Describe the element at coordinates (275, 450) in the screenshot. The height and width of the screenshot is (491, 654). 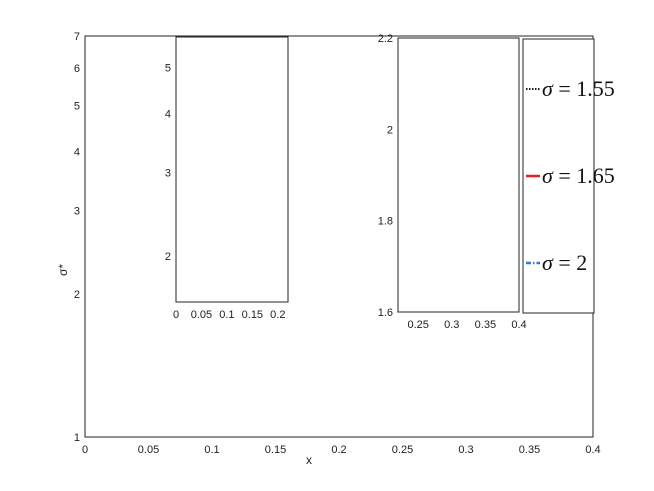
I see `main-x-tick-label: 0.15` at that location.